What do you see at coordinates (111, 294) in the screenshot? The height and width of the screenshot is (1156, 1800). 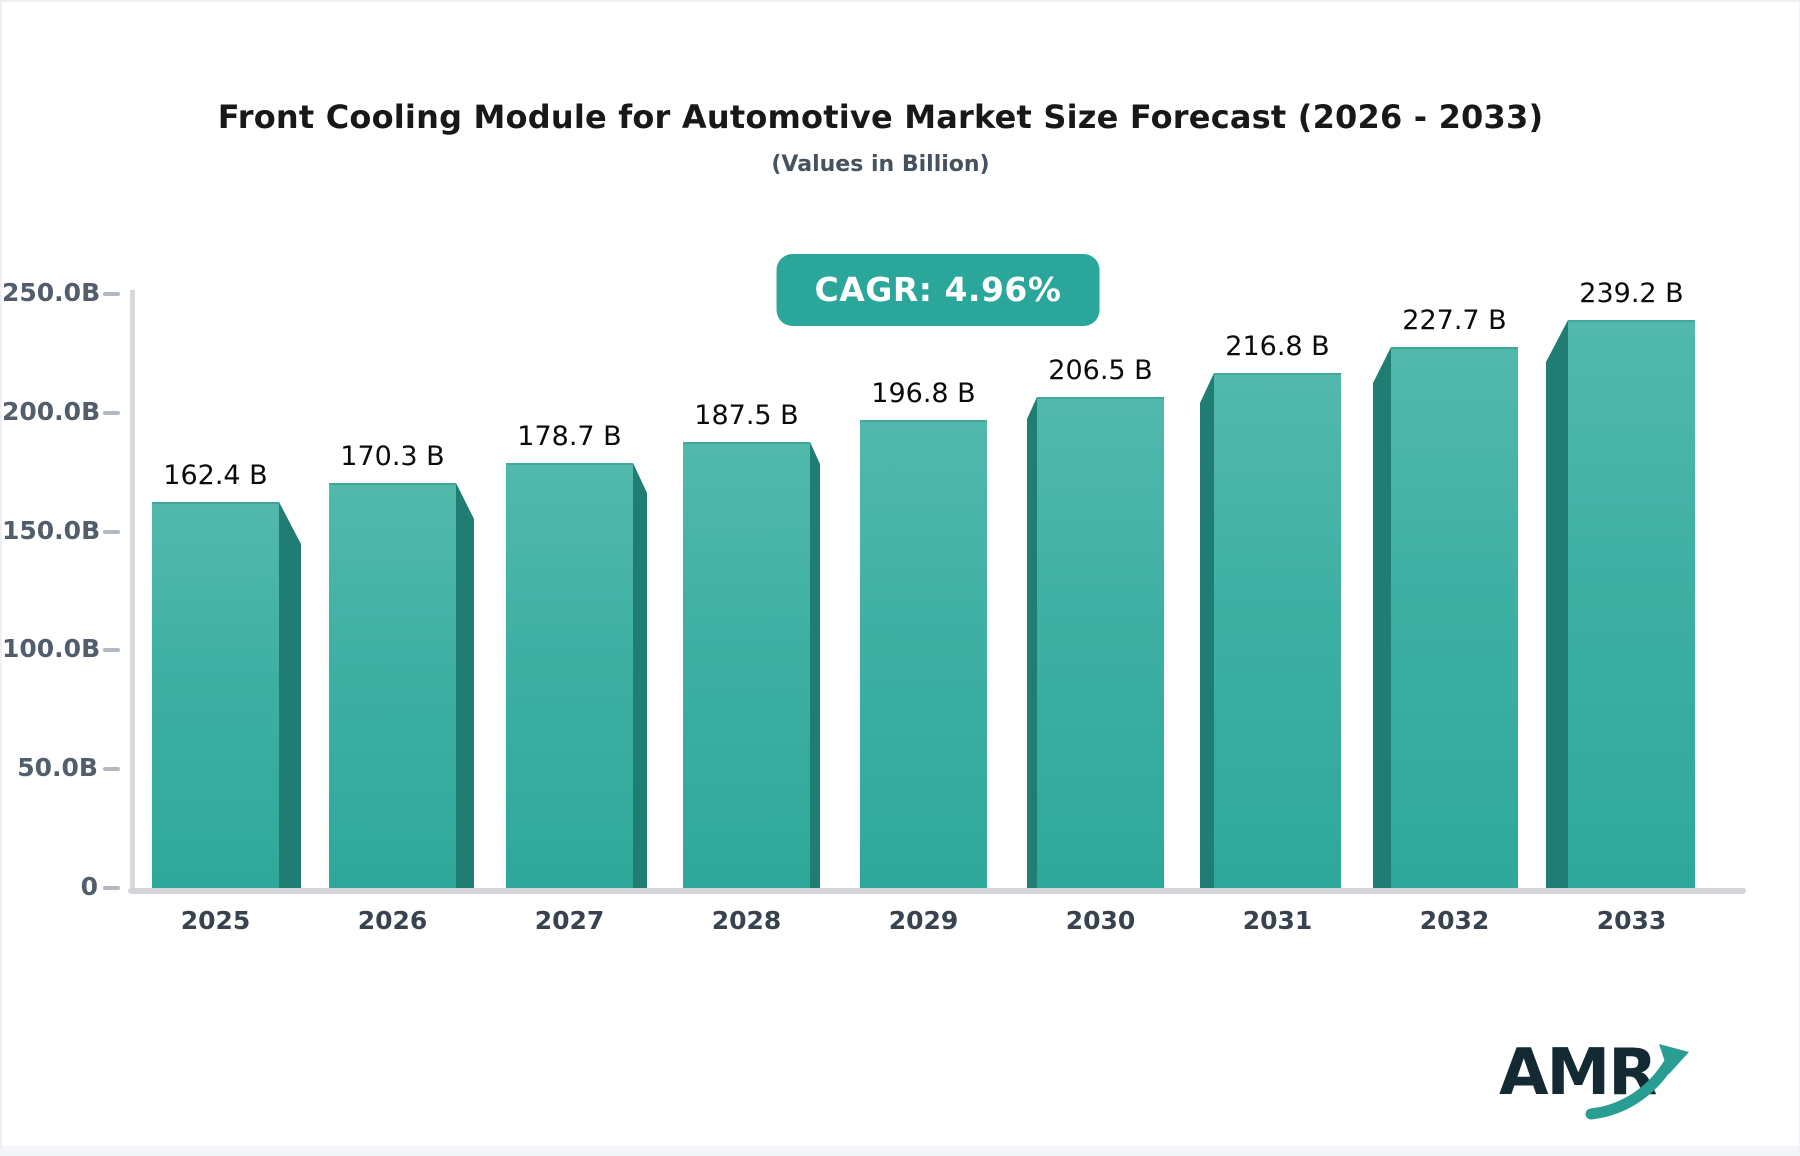 I see `y-tick-mark-250.0B` at bounding box center [111, 294].